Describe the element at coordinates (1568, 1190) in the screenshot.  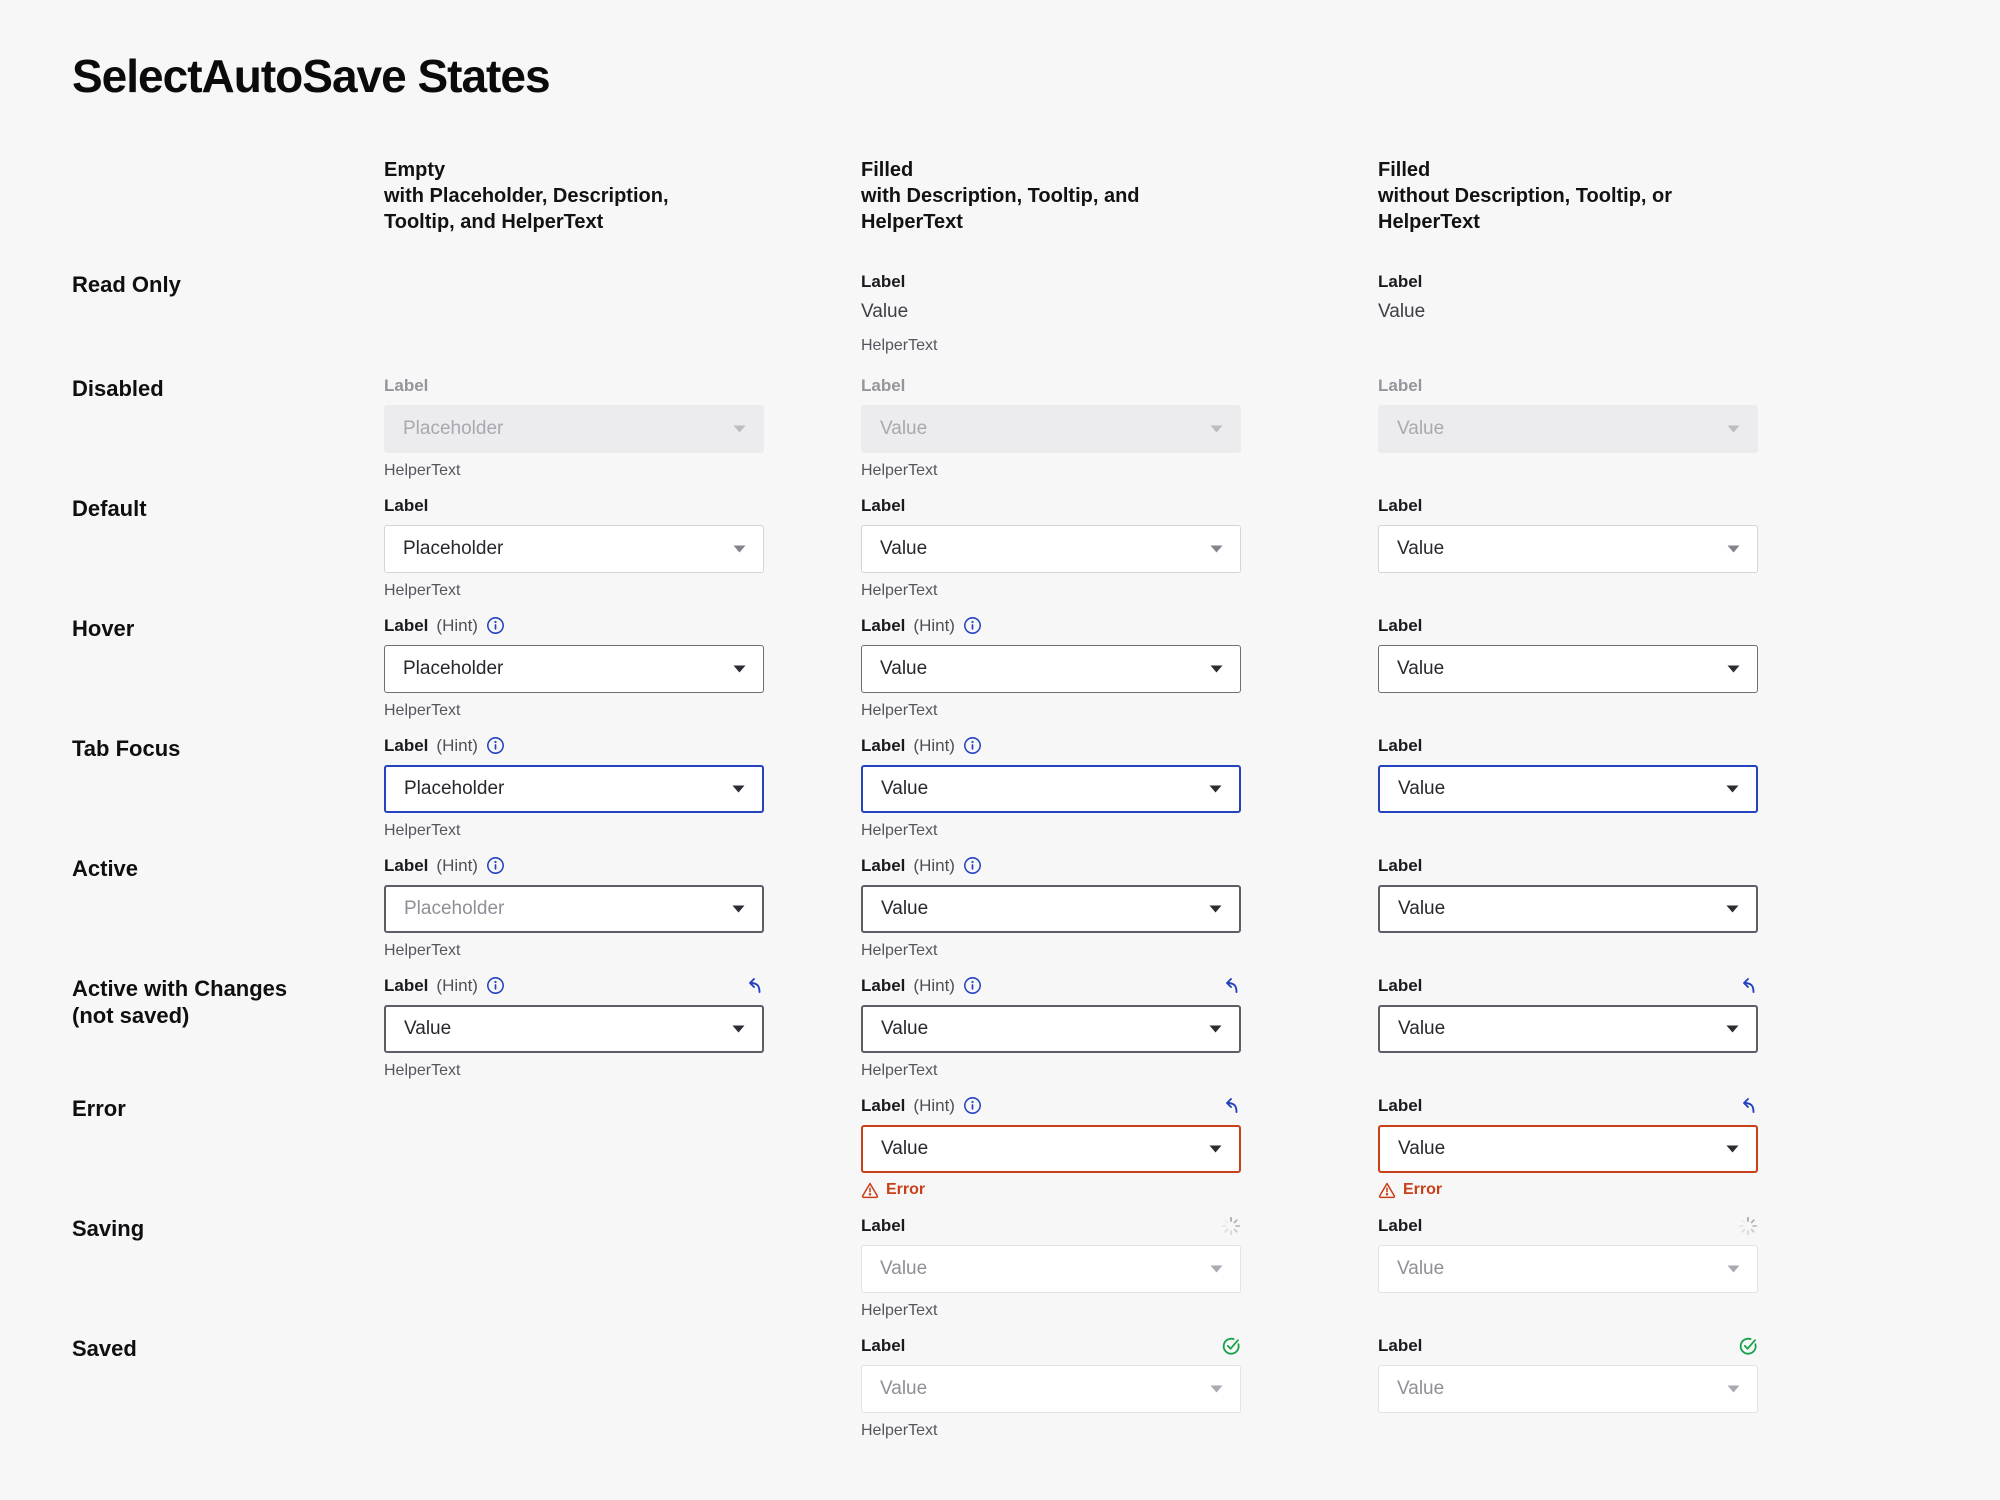
I see `error-message: Error` at that location.